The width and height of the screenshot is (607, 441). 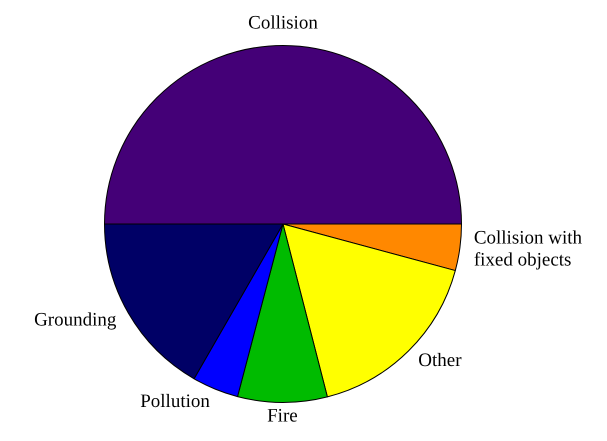 I want to click on slice-label: Pollution, so click(x=175, y=401).